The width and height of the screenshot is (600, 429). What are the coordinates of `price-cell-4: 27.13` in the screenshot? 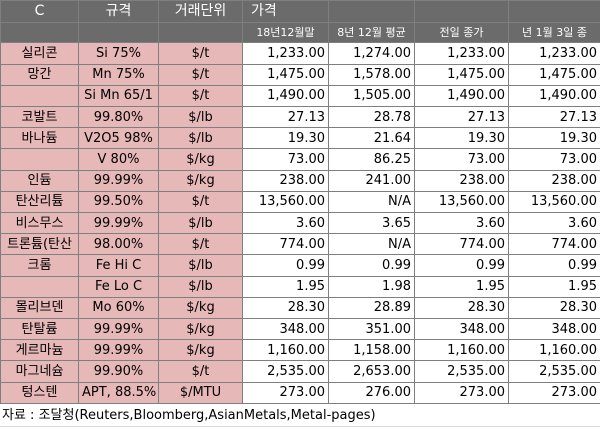 It's located at (554, 117).